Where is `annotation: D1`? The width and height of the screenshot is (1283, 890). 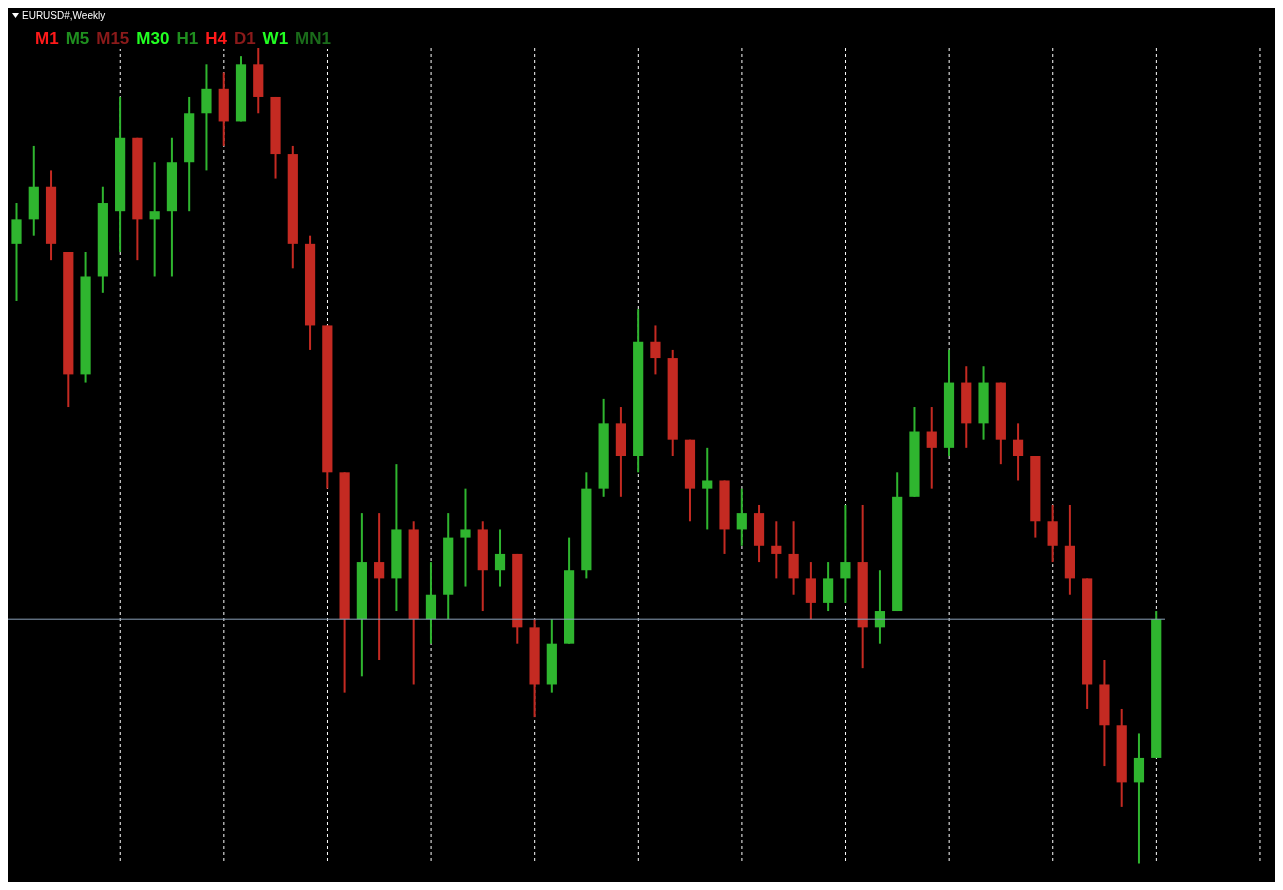 annotation: D1 is located at coordinates (244, 39).